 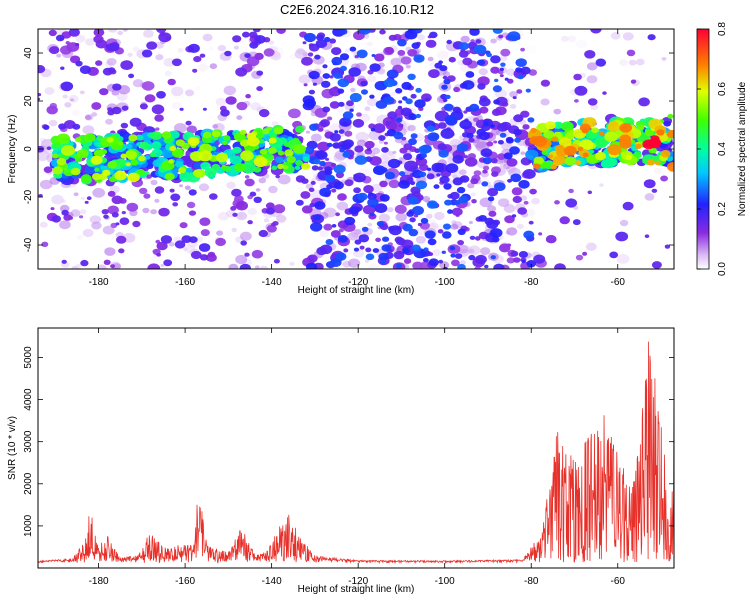 What do you see at coordinates (357, 9) in the screenshot?
I see `chart-title: C2E6.2024.316.16.10.R12` at bounding box center [357, 9].